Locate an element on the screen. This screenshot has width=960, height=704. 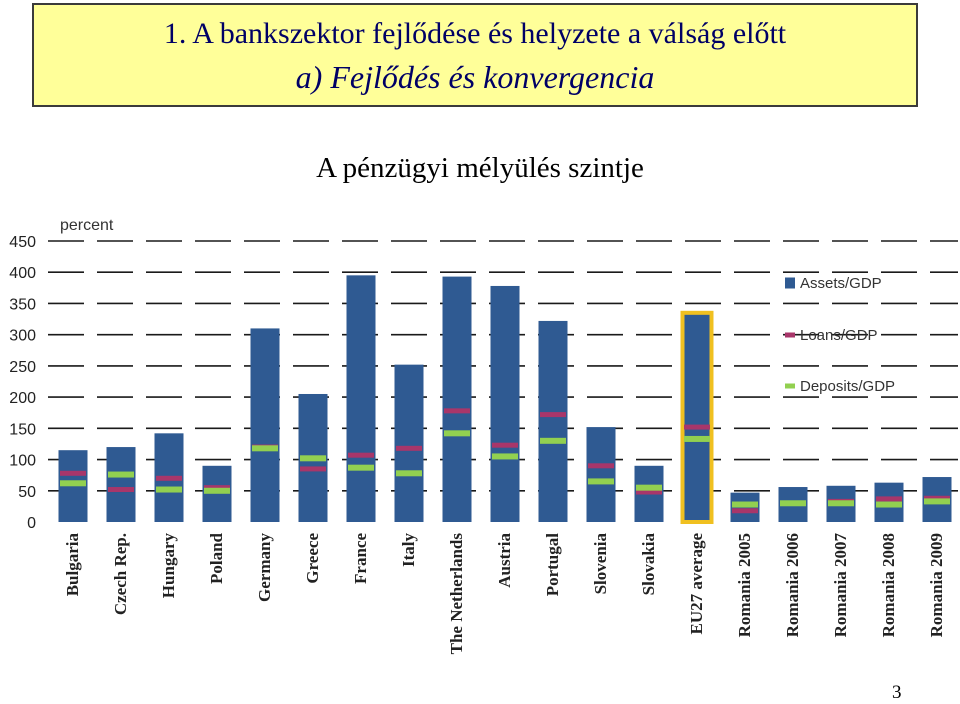
x-category-label: Slovenia is located at coordinates (600, 564).